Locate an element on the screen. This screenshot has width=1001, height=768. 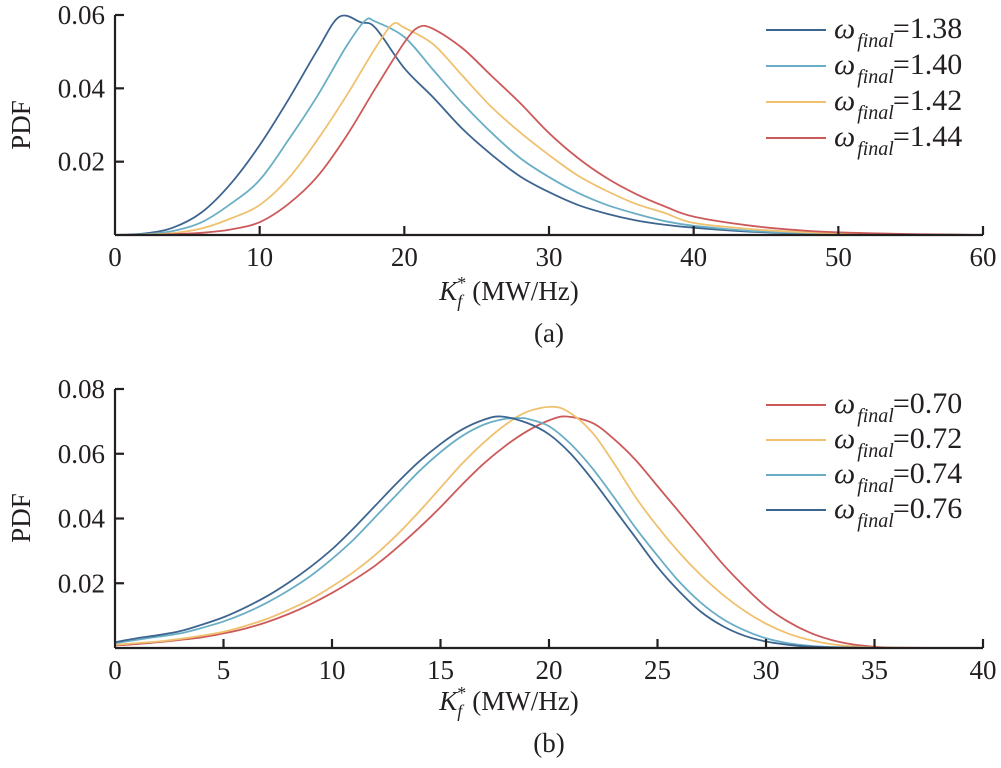
panel-a-legend-label: ω final=1.38 is located at coordinates (898, 32).